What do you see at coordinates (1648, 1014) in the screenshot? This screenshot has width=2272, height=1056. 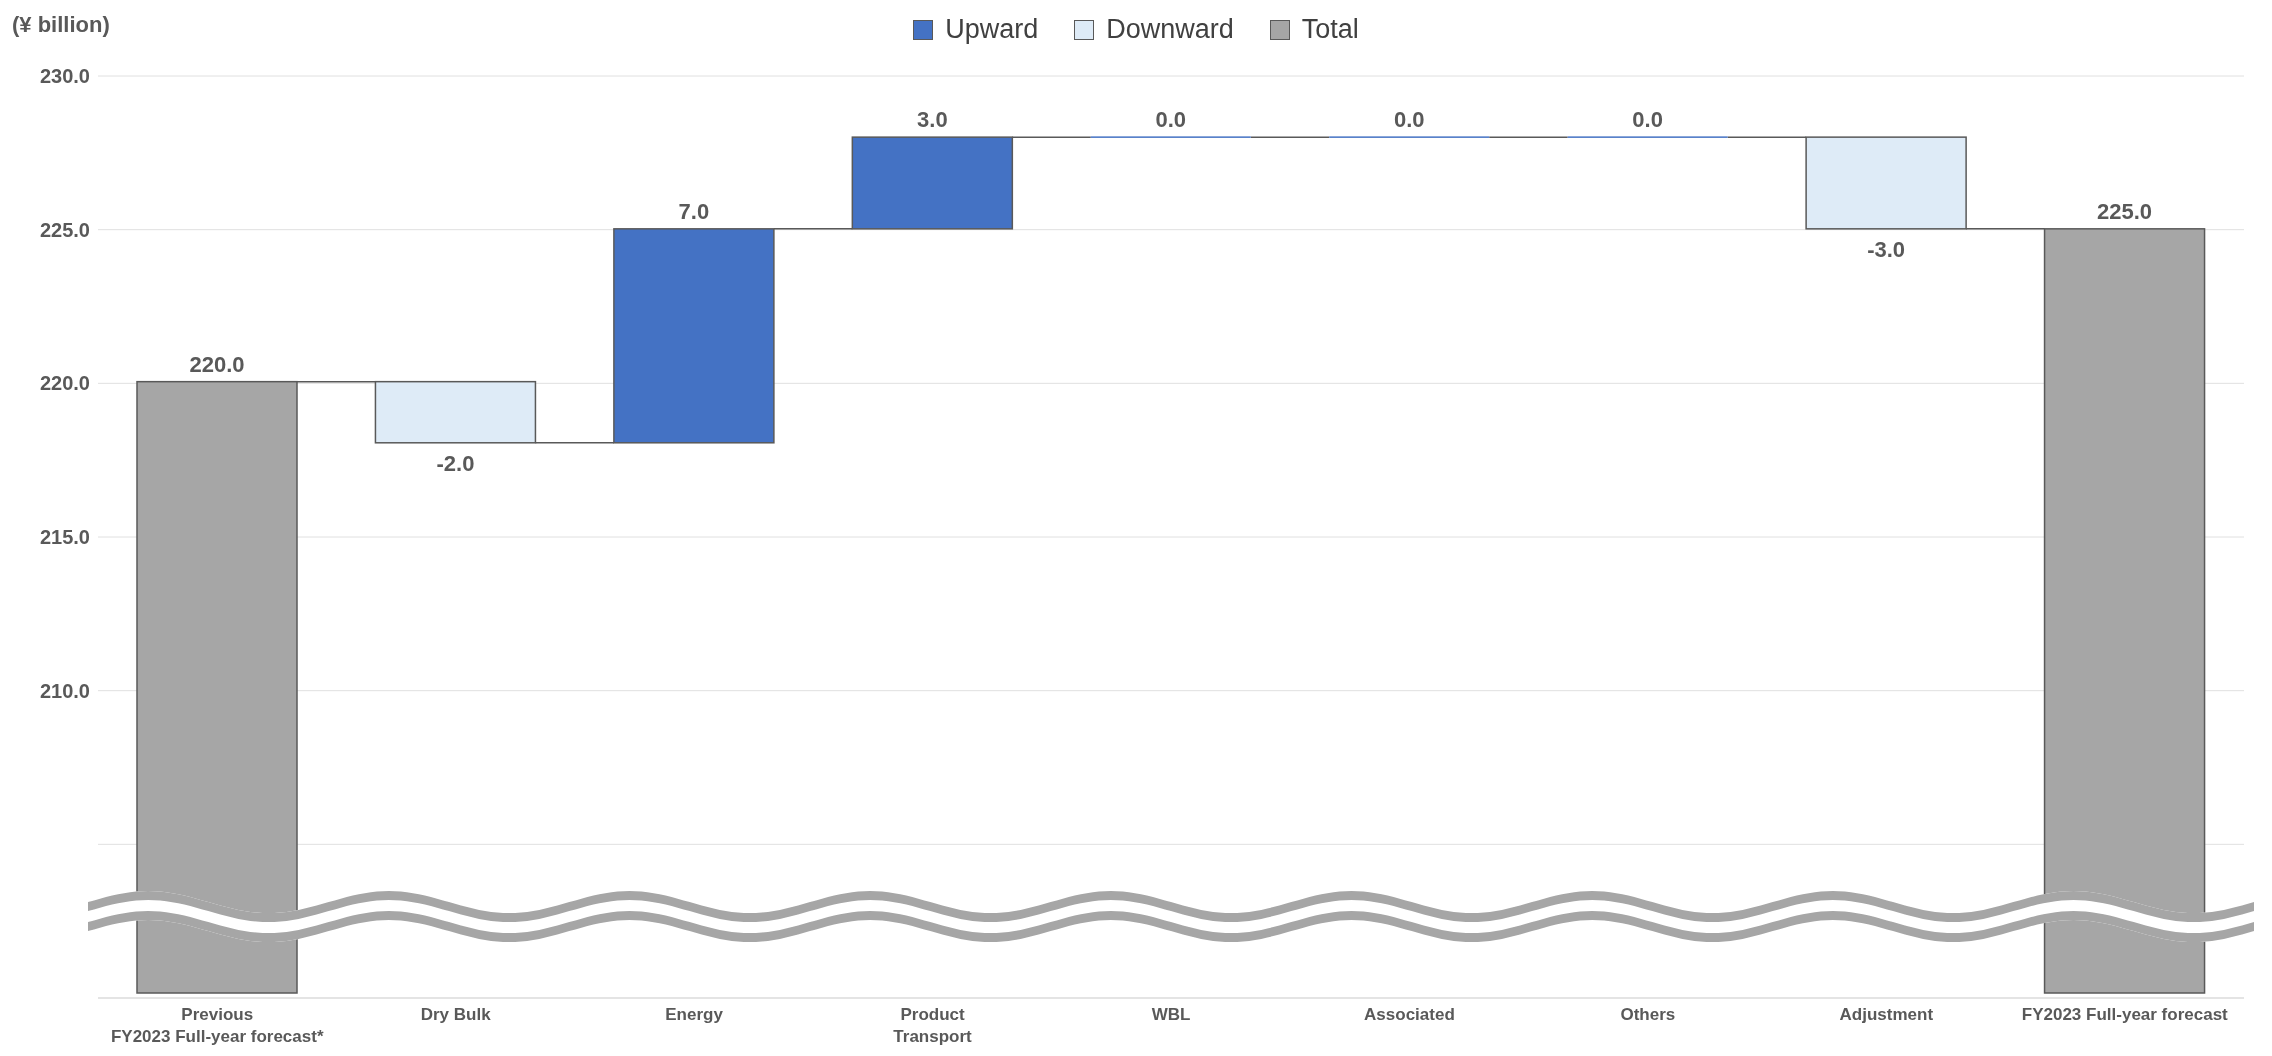 I see `x-tick-label: Others` at bounding box center [1648, 1014].